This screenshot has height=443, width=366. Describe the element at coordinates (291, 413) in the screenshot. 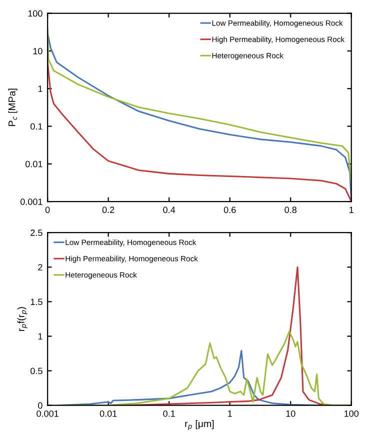

I see `x-tick-label: 10` at that location.